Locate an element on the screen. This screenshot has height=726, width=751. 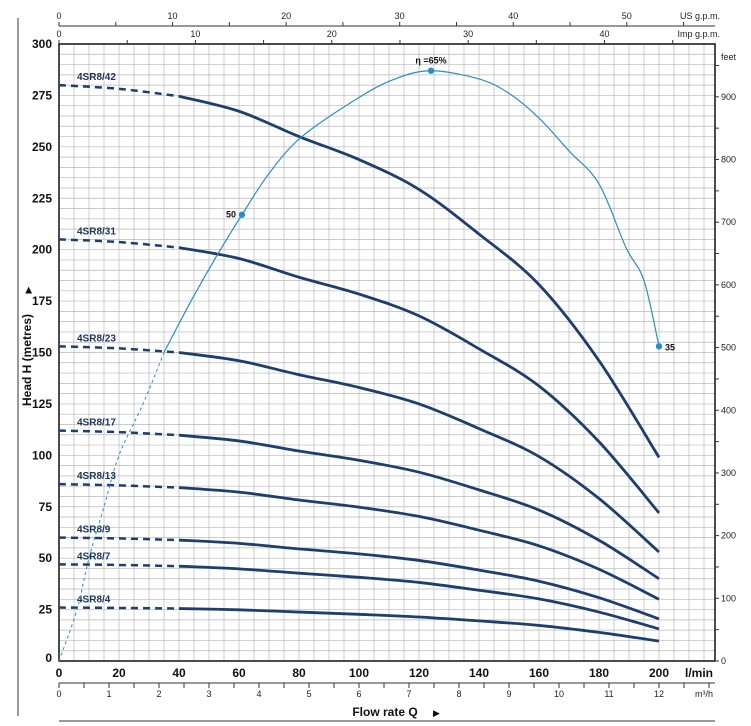
curve-label: 4SR8/13 is located at coordinates (96, 476).